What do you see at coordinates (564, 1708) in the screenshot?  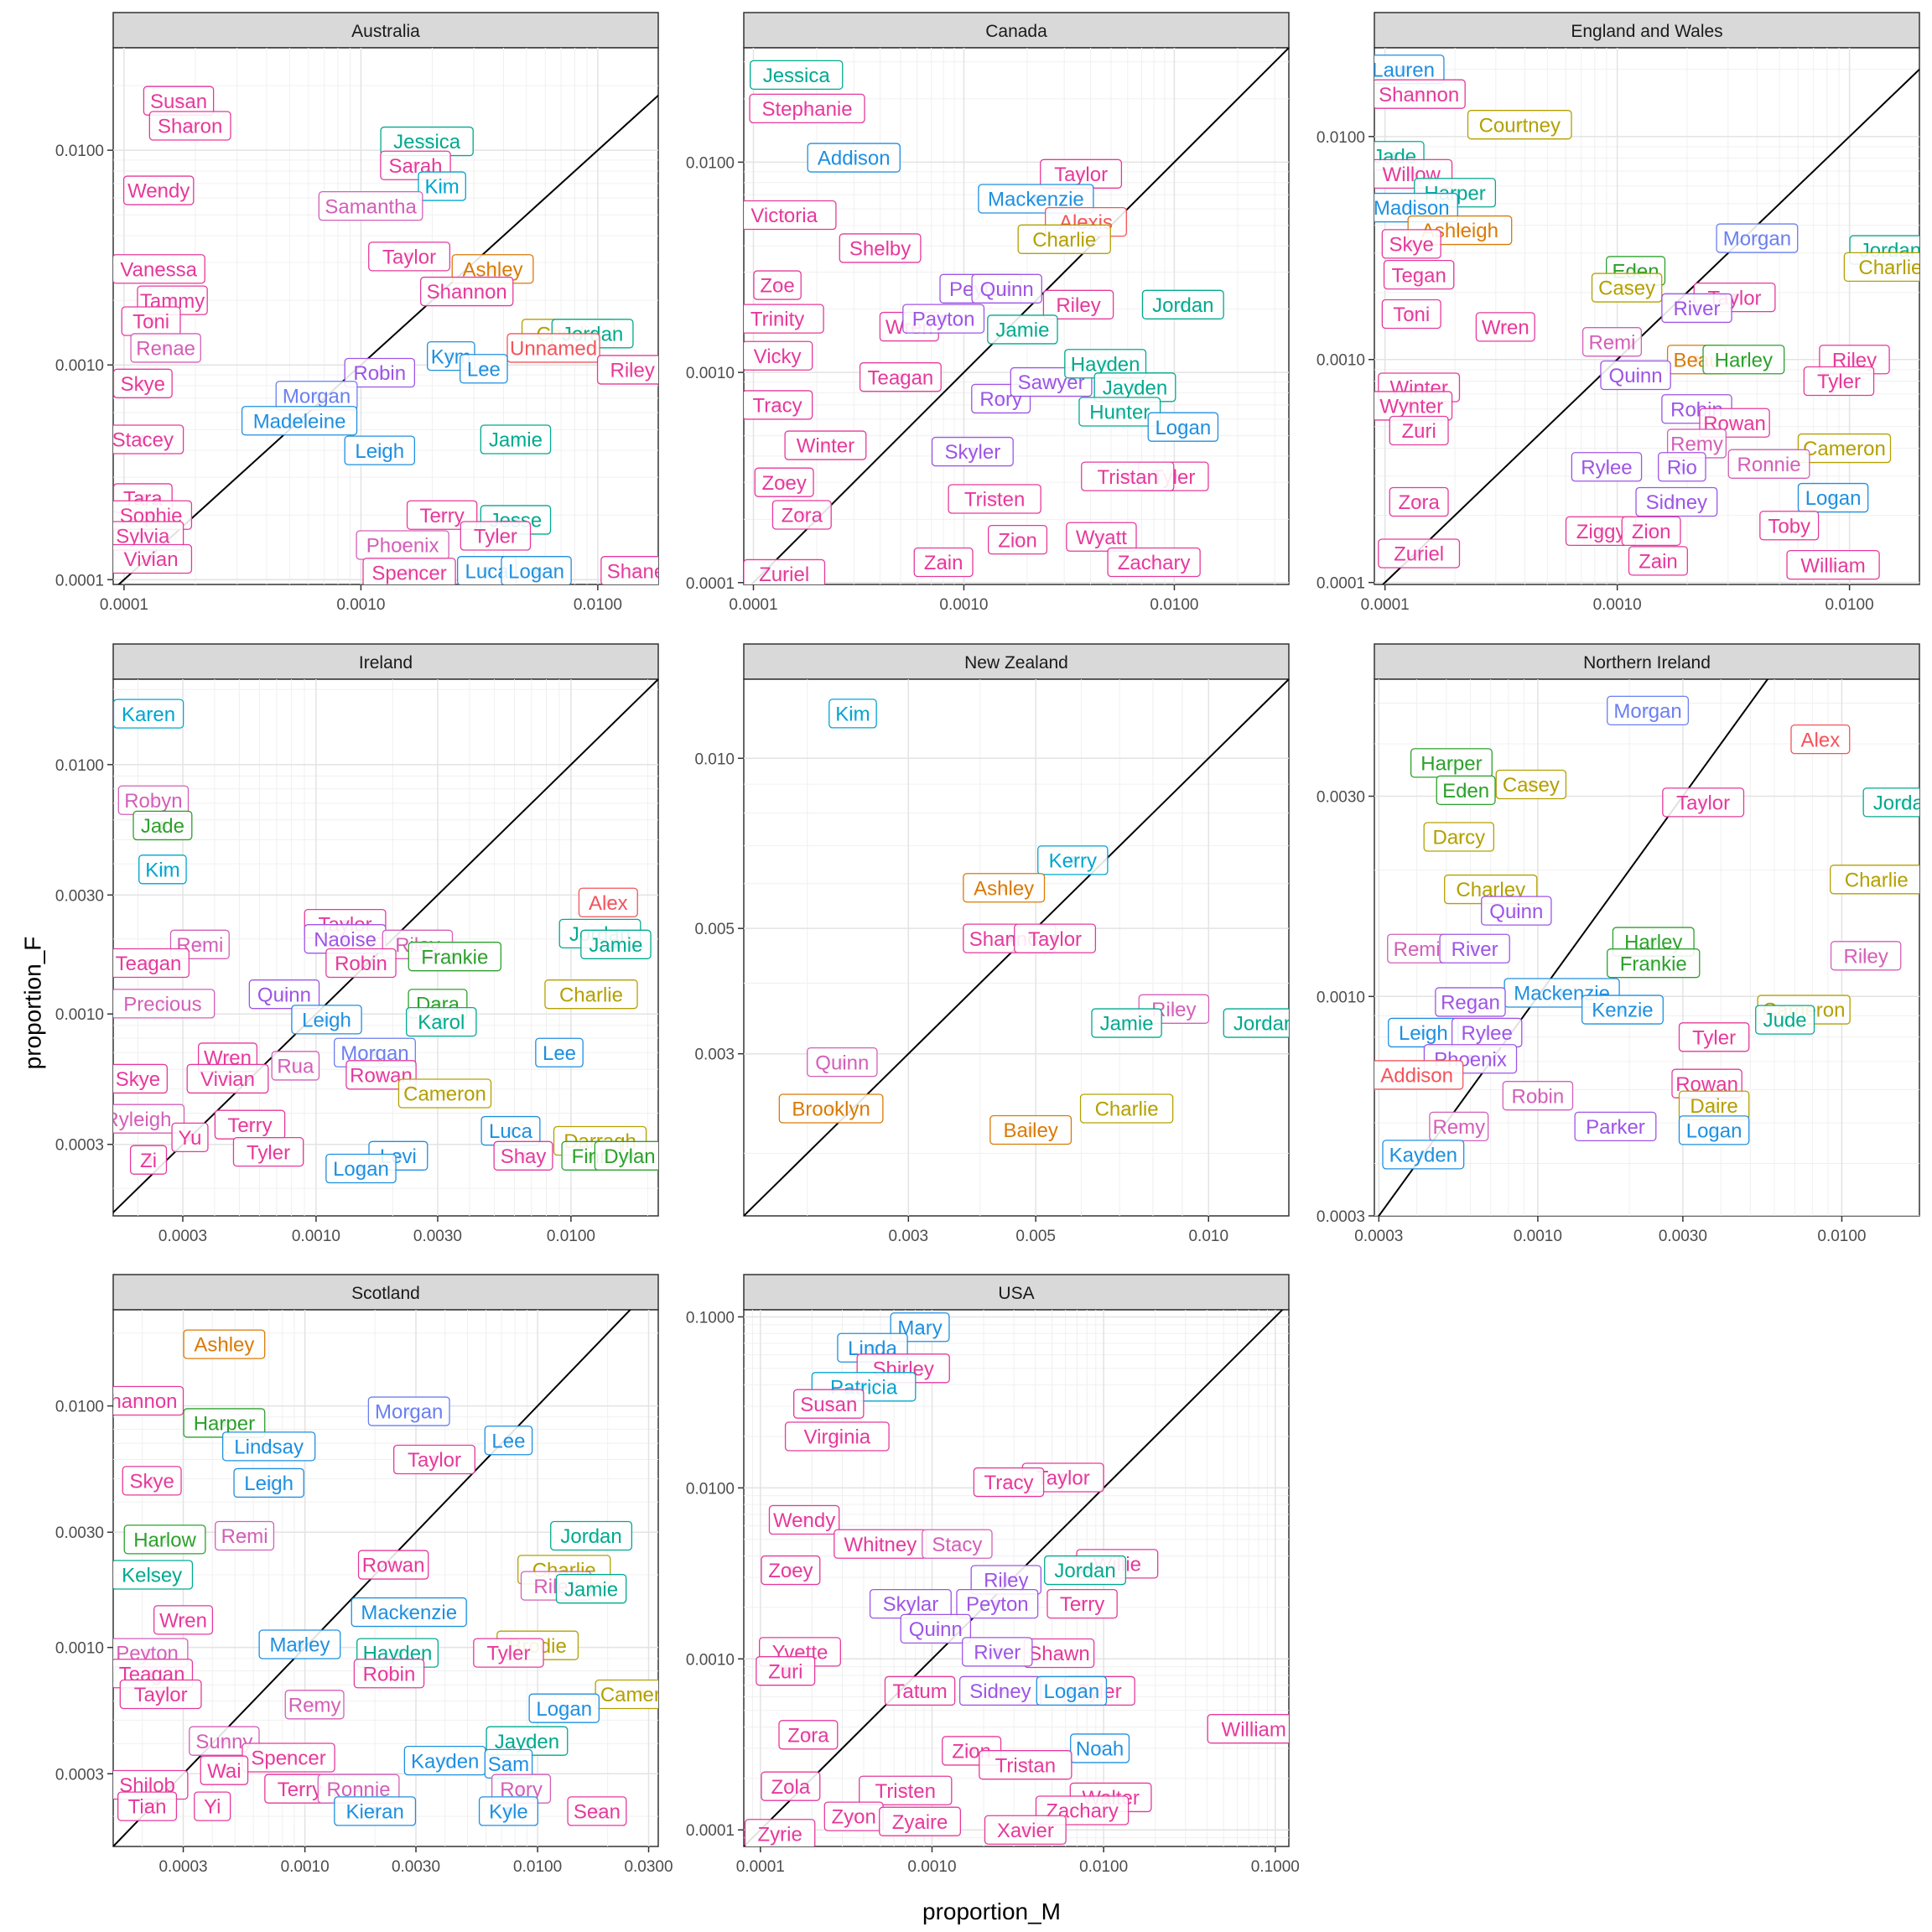 I see `name-label-logan: Logan` at bounding box center [564, 1708].